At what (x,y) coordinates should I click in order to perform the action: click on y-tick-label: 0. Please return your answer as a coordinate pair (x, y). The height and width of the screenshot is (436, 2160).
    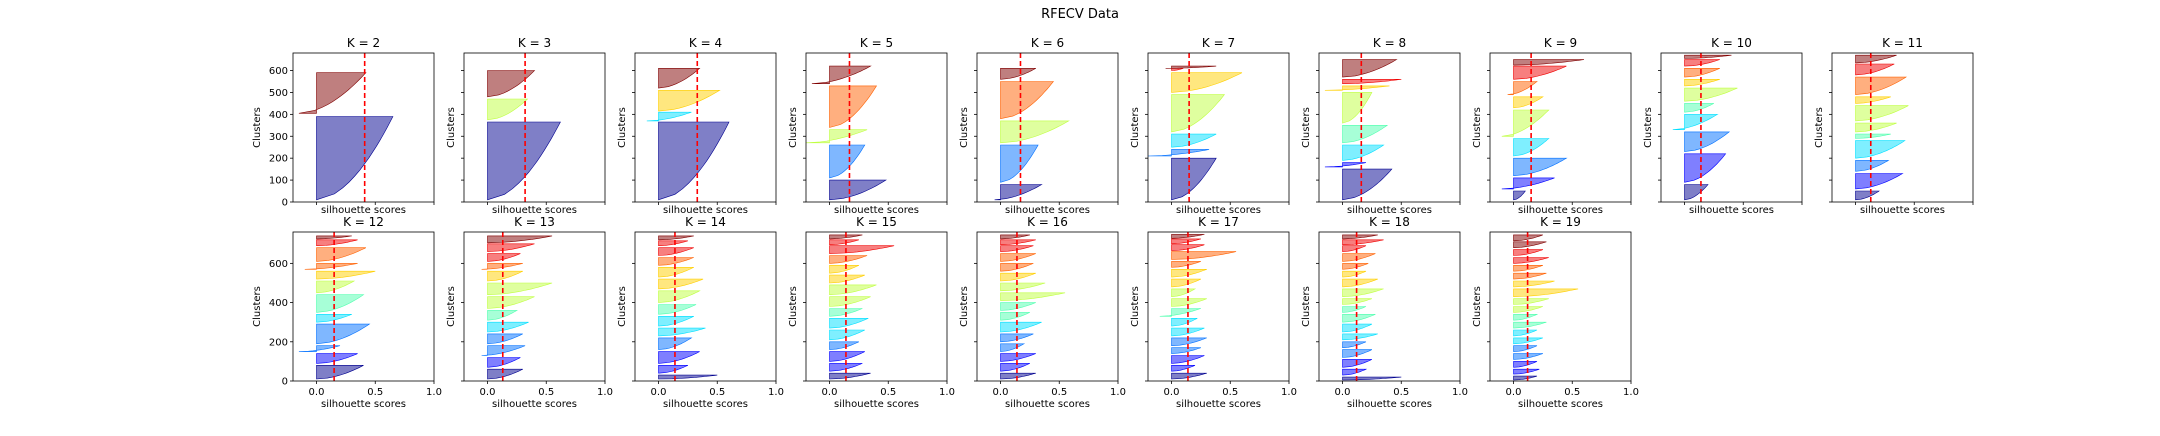
    Looking at the image, I should click on (285, 203).